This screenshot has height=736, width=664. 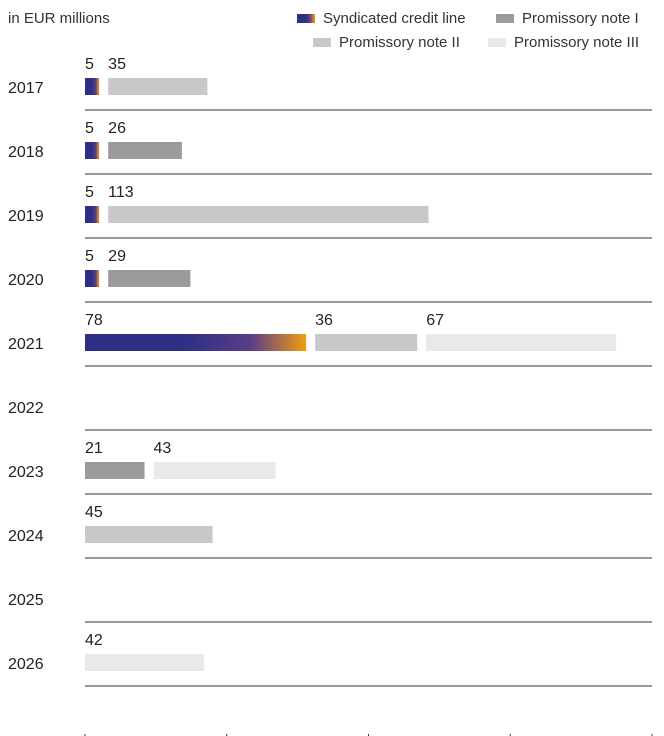 I want to click on legend-label: Promissory note II, so click(x=399, y=42).